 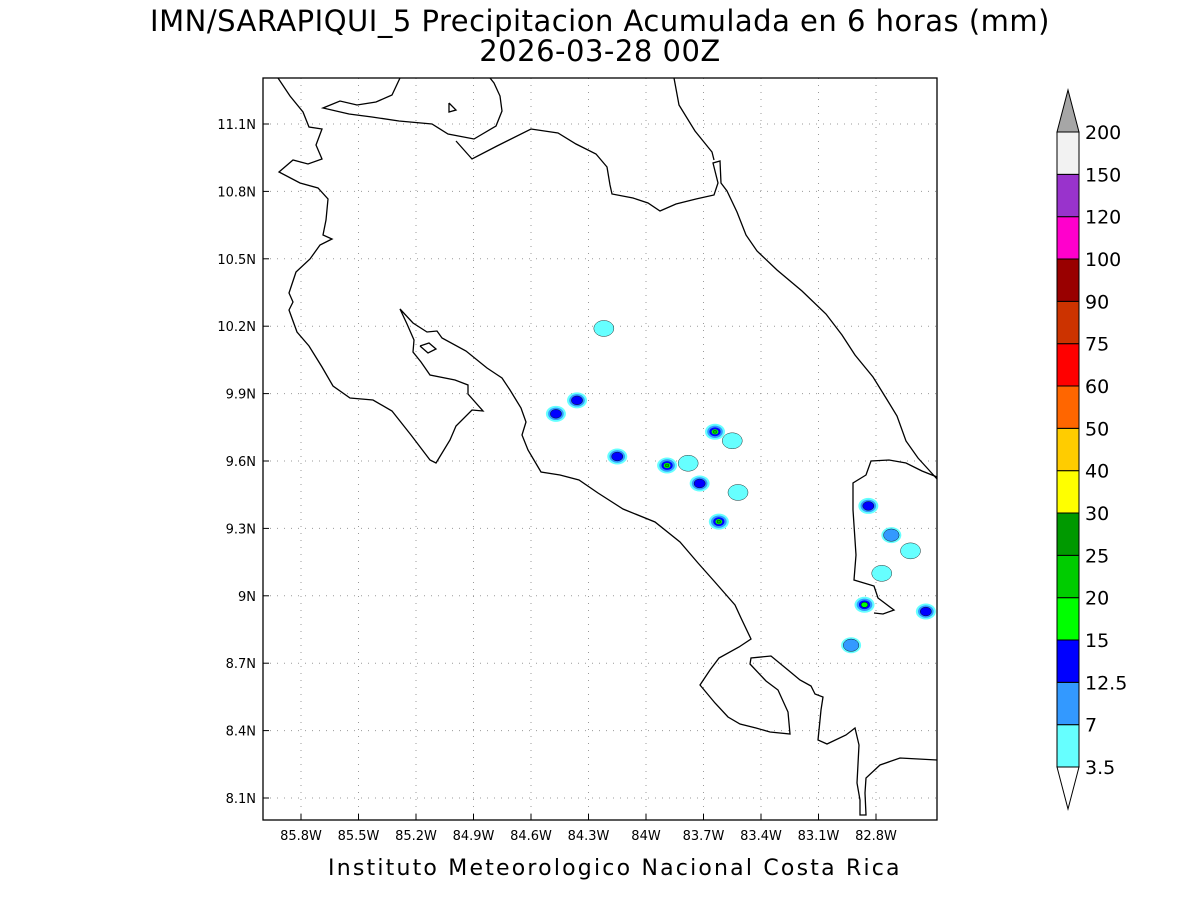 What do you see at coordinates (1091, 449) in the screenshot?
I see `colorbar-legend: 3.5 7 12.5 15 20 25 30 40 50 60 75 90 100 120 150 200` at bounding box center [1091, 449].